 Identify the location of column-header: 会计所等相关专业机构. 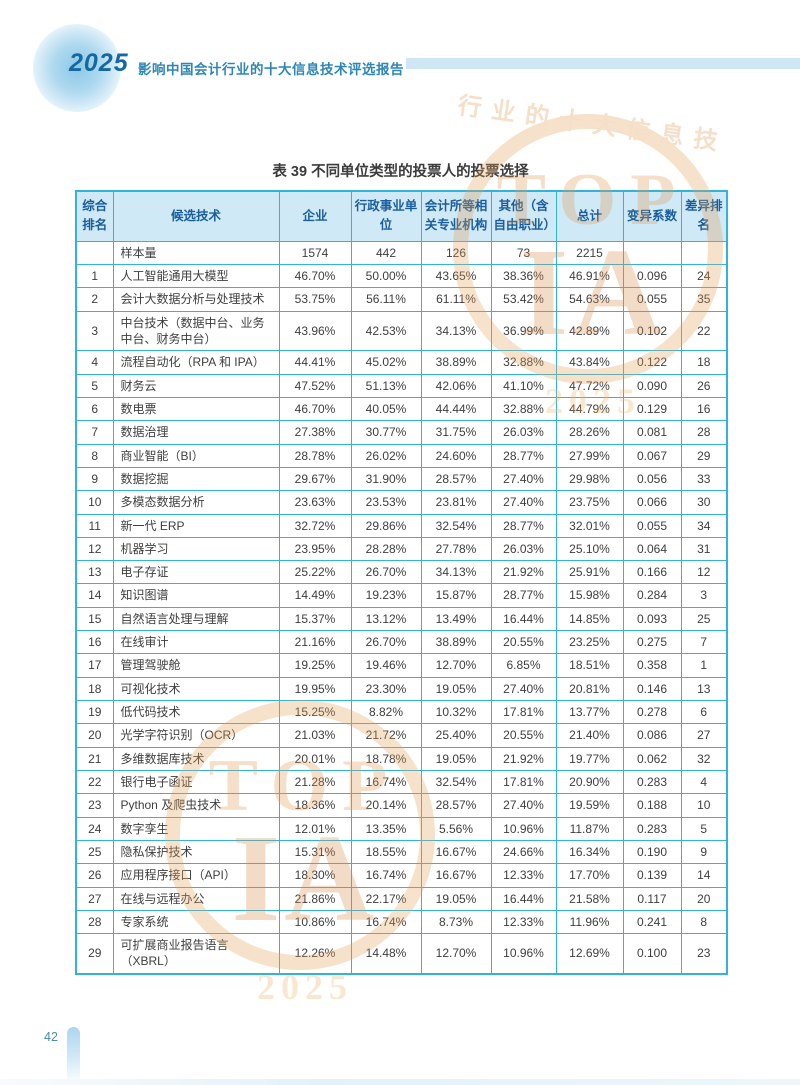
(456, 216).